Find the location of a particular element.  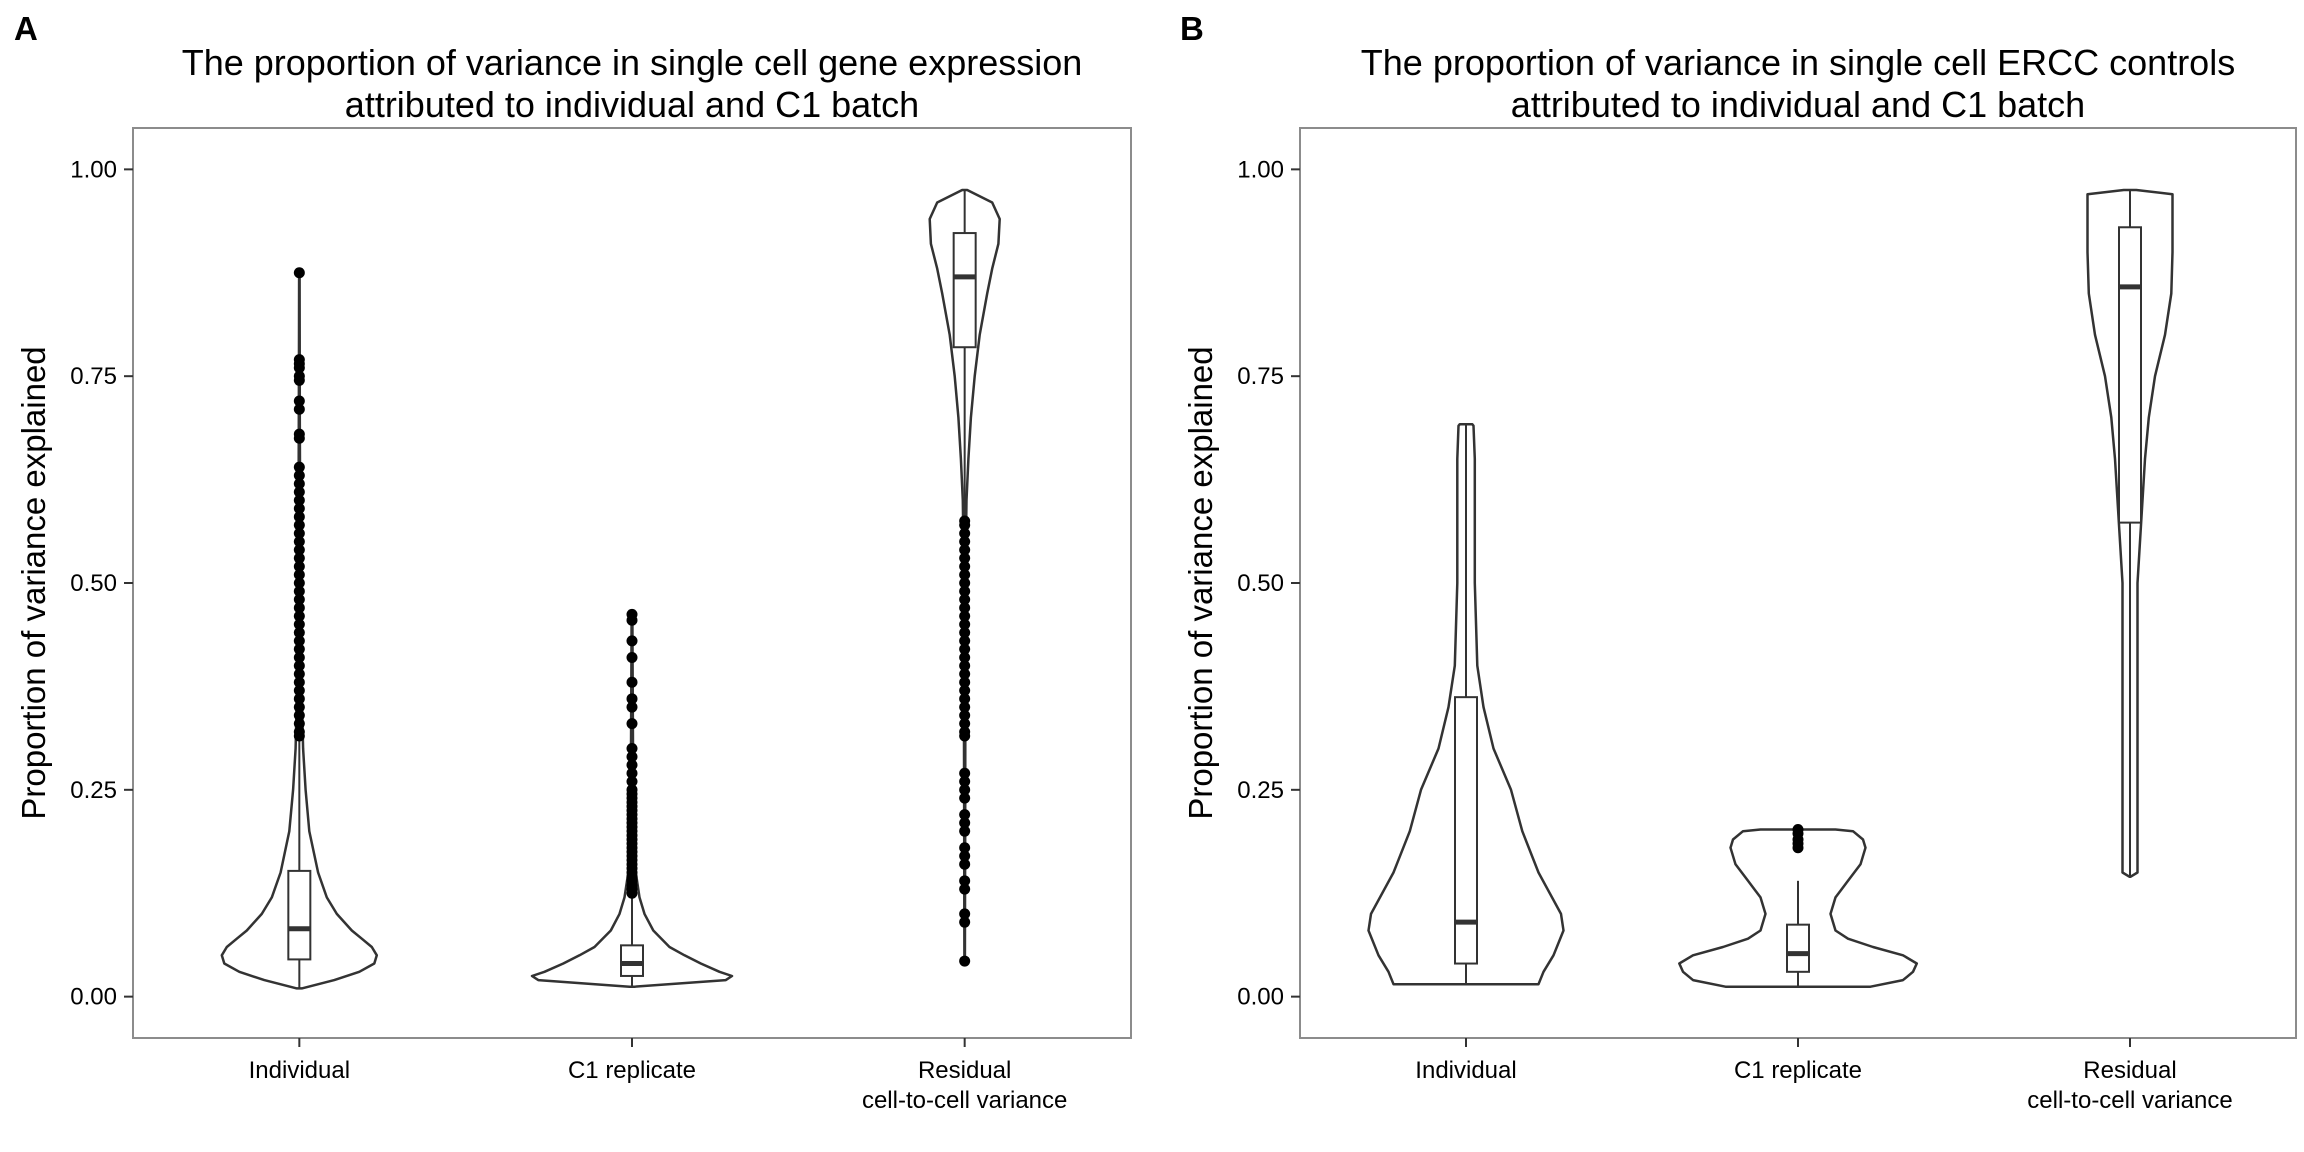

panel-b-y-tick-label: 0.00 is located at coordinates (1260, 997).